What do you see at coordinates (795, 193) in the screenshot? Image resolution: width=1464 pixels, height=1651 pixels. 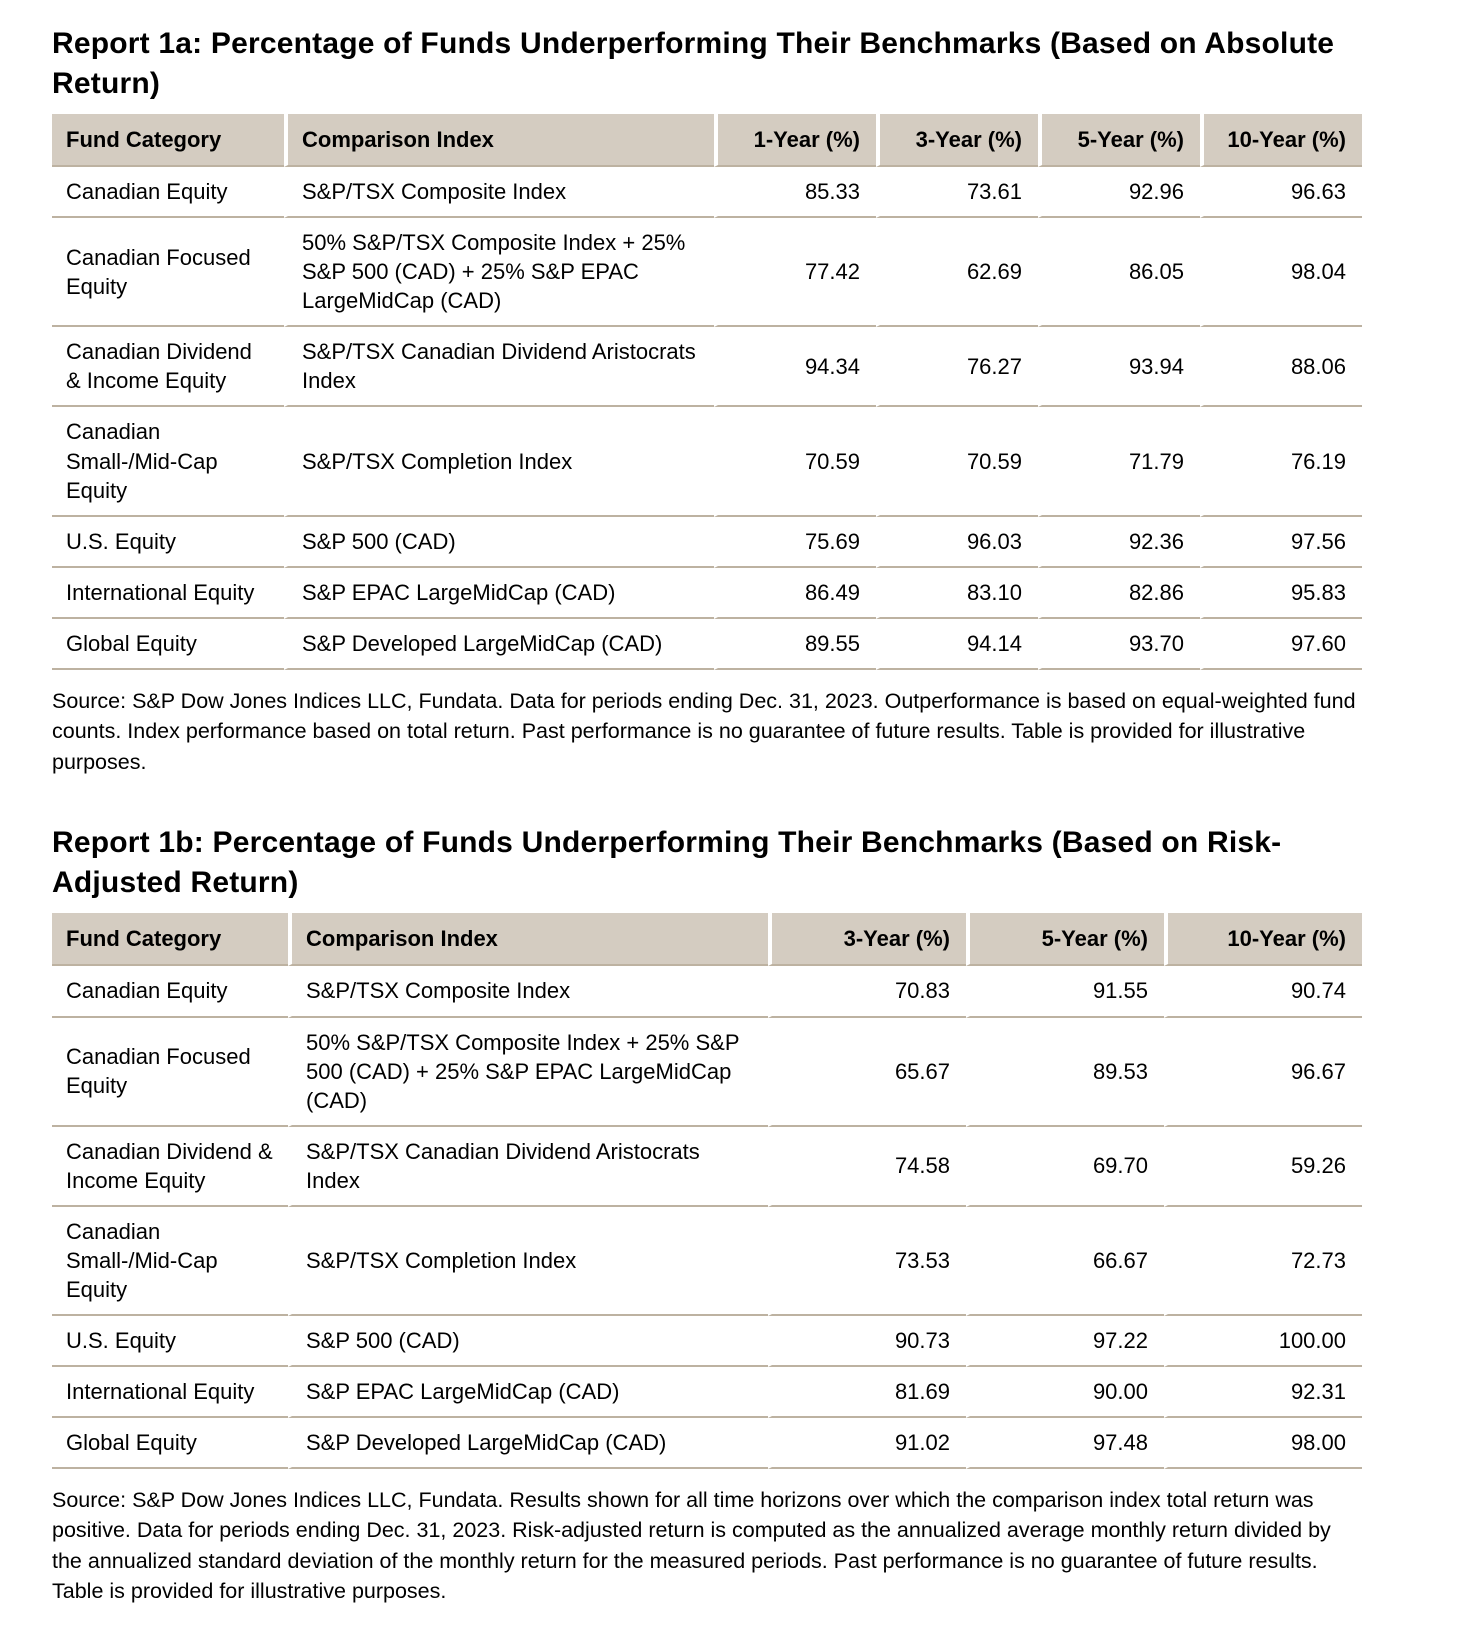 I see `value-cell: 85.33` at bounding box center [795, 193].